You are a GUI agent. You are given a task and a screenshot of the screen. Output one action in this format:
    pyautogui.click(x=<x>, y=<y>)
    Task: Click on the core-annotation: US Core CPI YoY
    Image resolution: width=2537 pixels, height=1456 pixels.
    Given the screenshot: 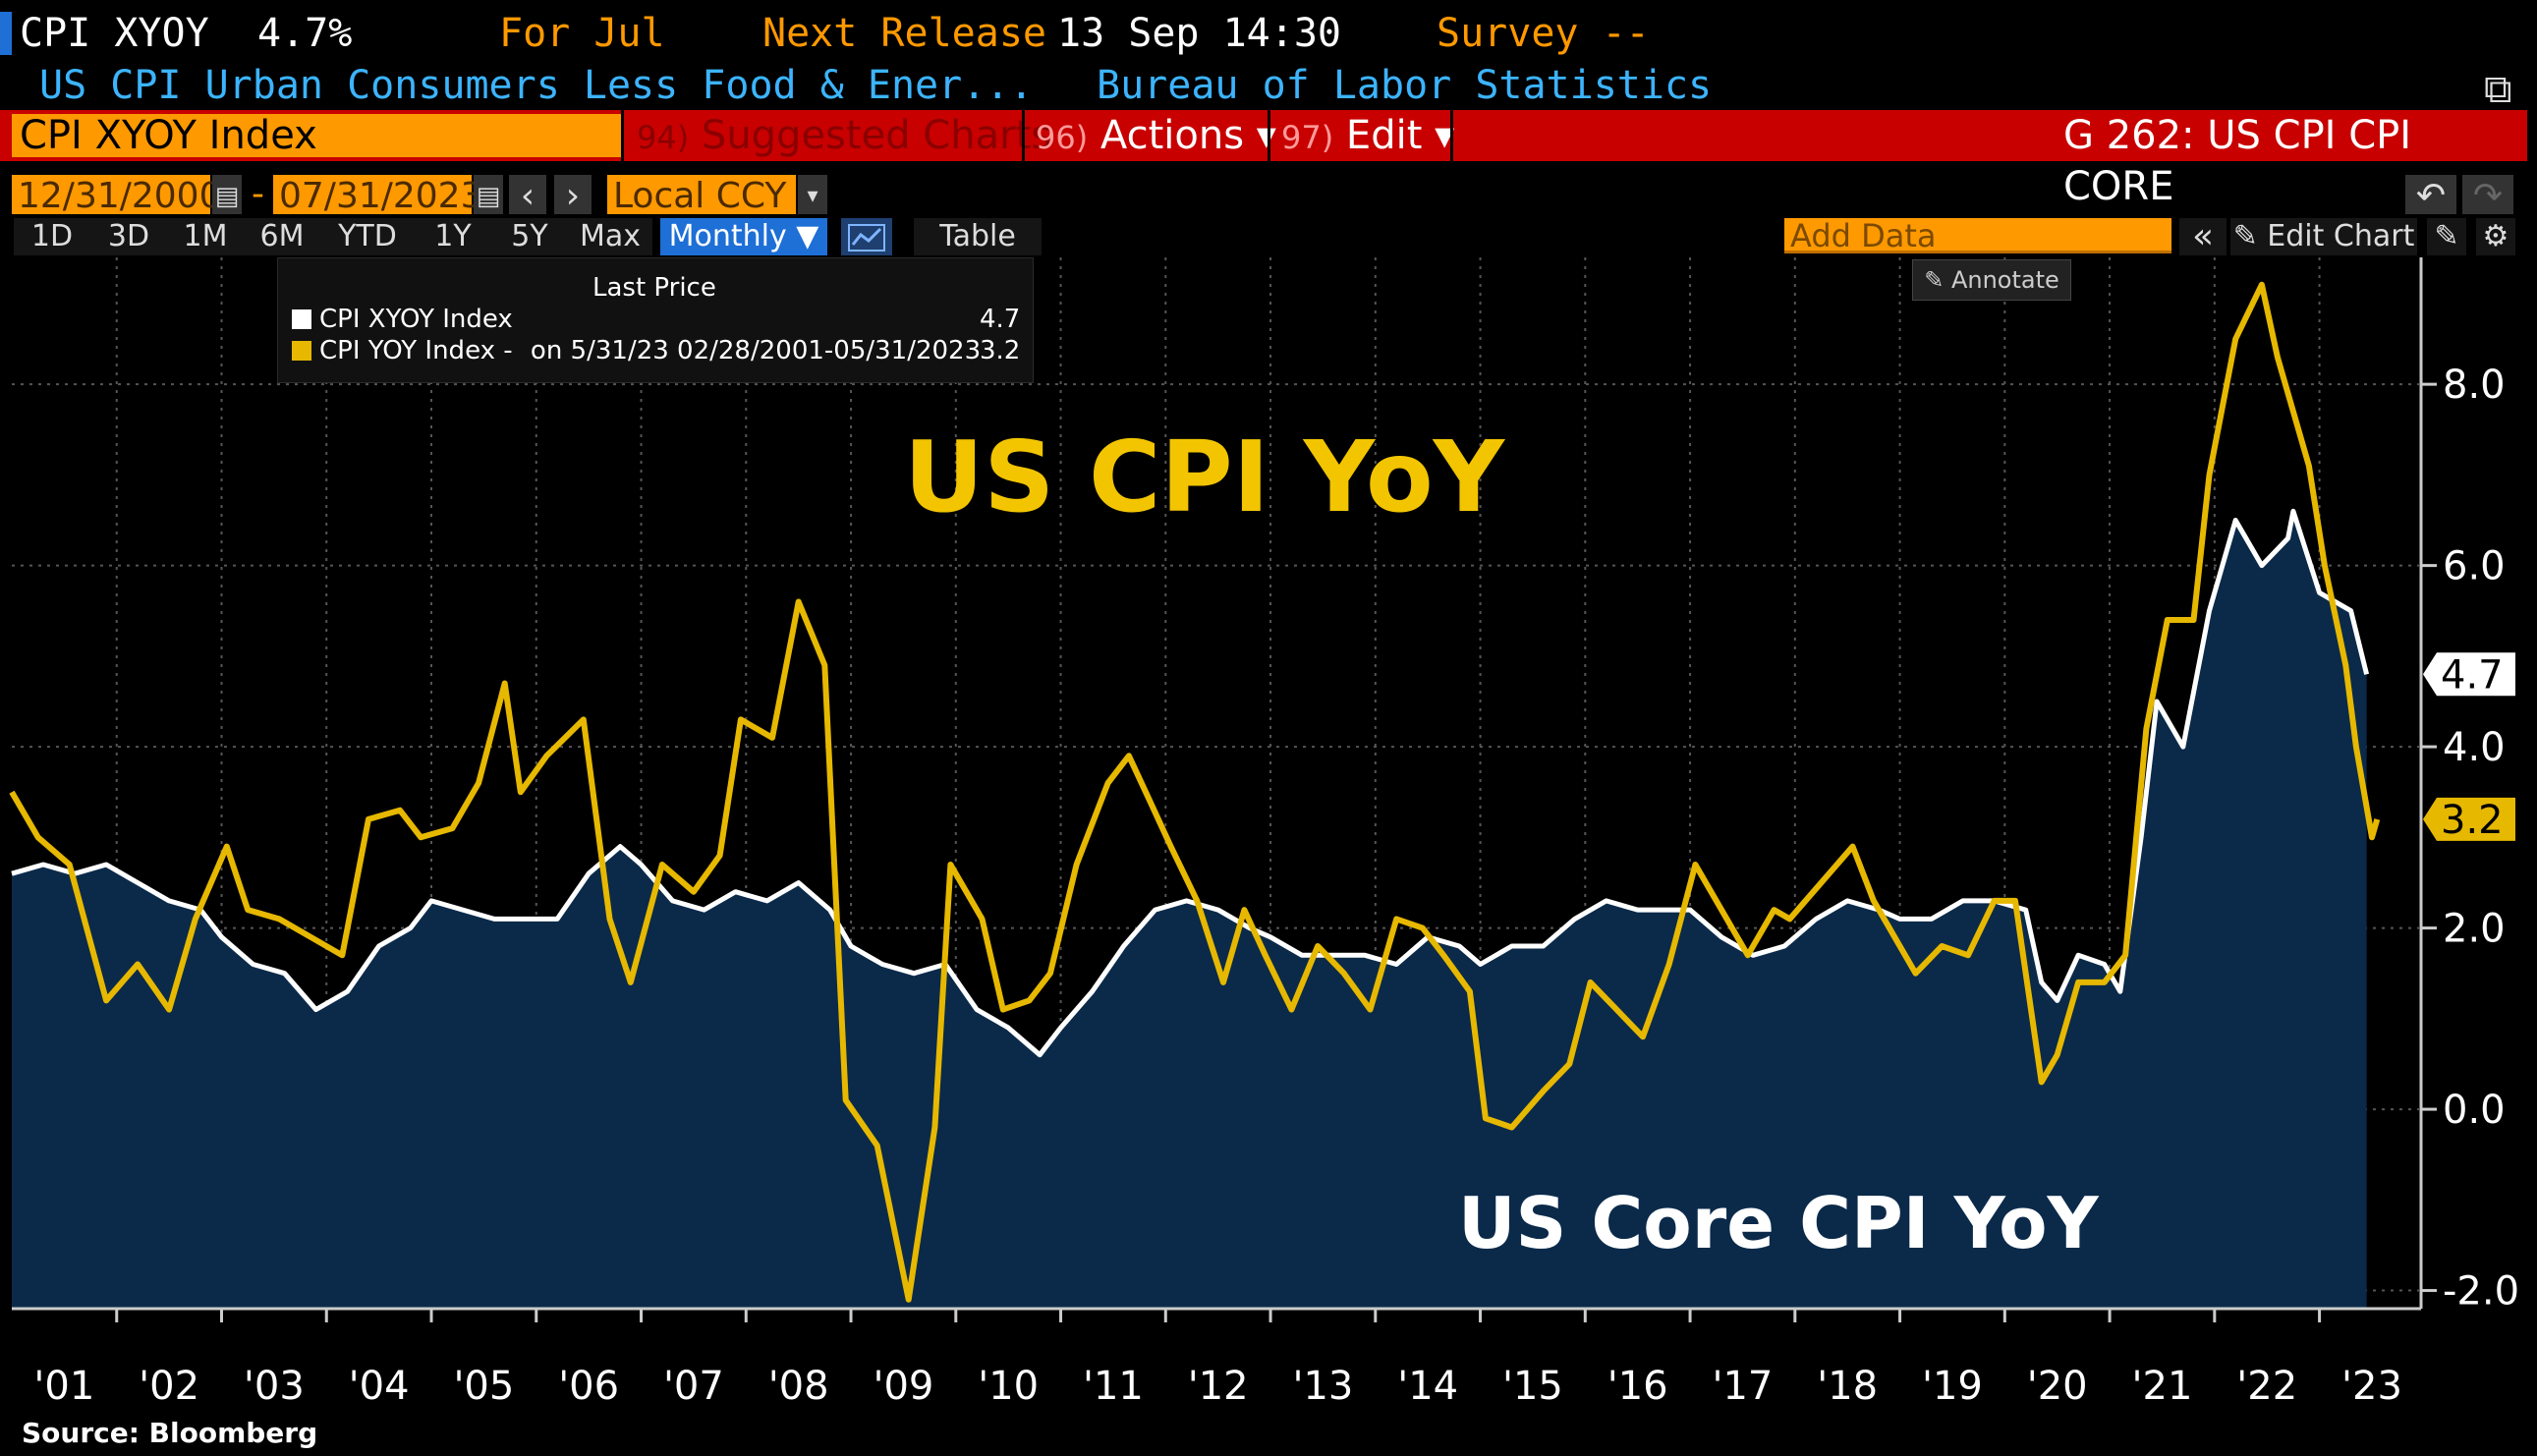 What is the action you would take?
    pyautogui.click(x=1779, y=1223)
    